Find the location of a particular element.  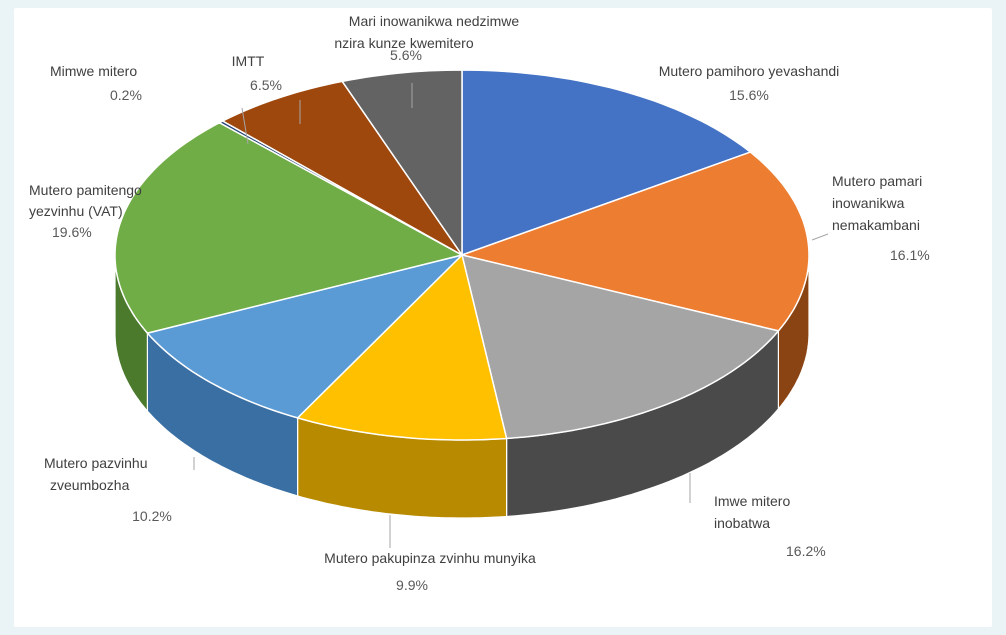

slice-label-6-line-1: Mutero pamitengo is located at coordinates (85, 190).